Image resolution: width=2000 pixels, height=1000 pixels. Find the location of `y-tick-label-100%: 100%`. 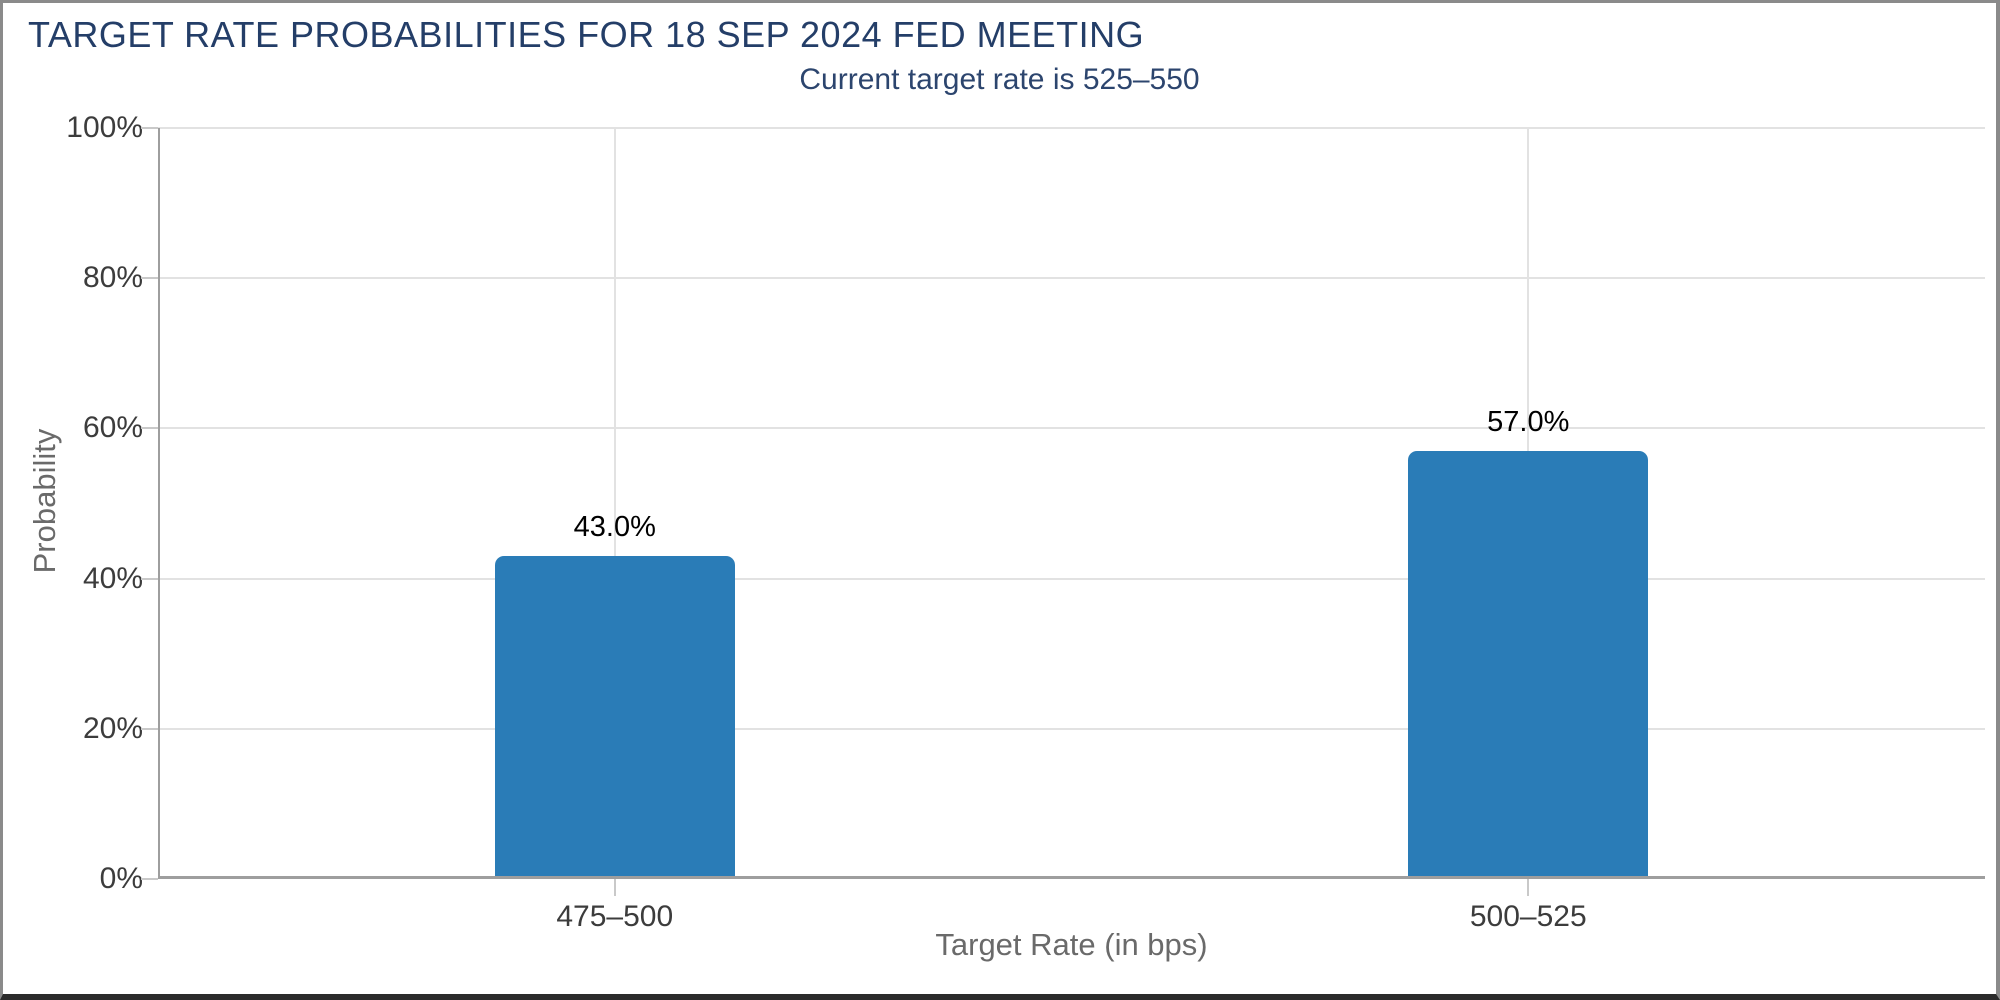

y-tick-label-100%: 100% is located at coordinates (104, 127).